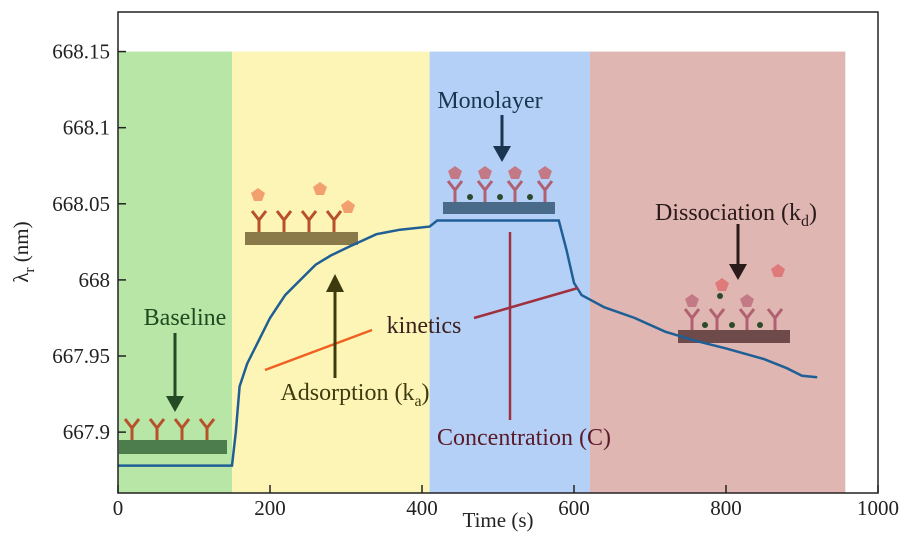  What do you see at coordinates (30, 269) in the screenshot?
I see `y-label-sub: r` at bounding box center [30, 269].